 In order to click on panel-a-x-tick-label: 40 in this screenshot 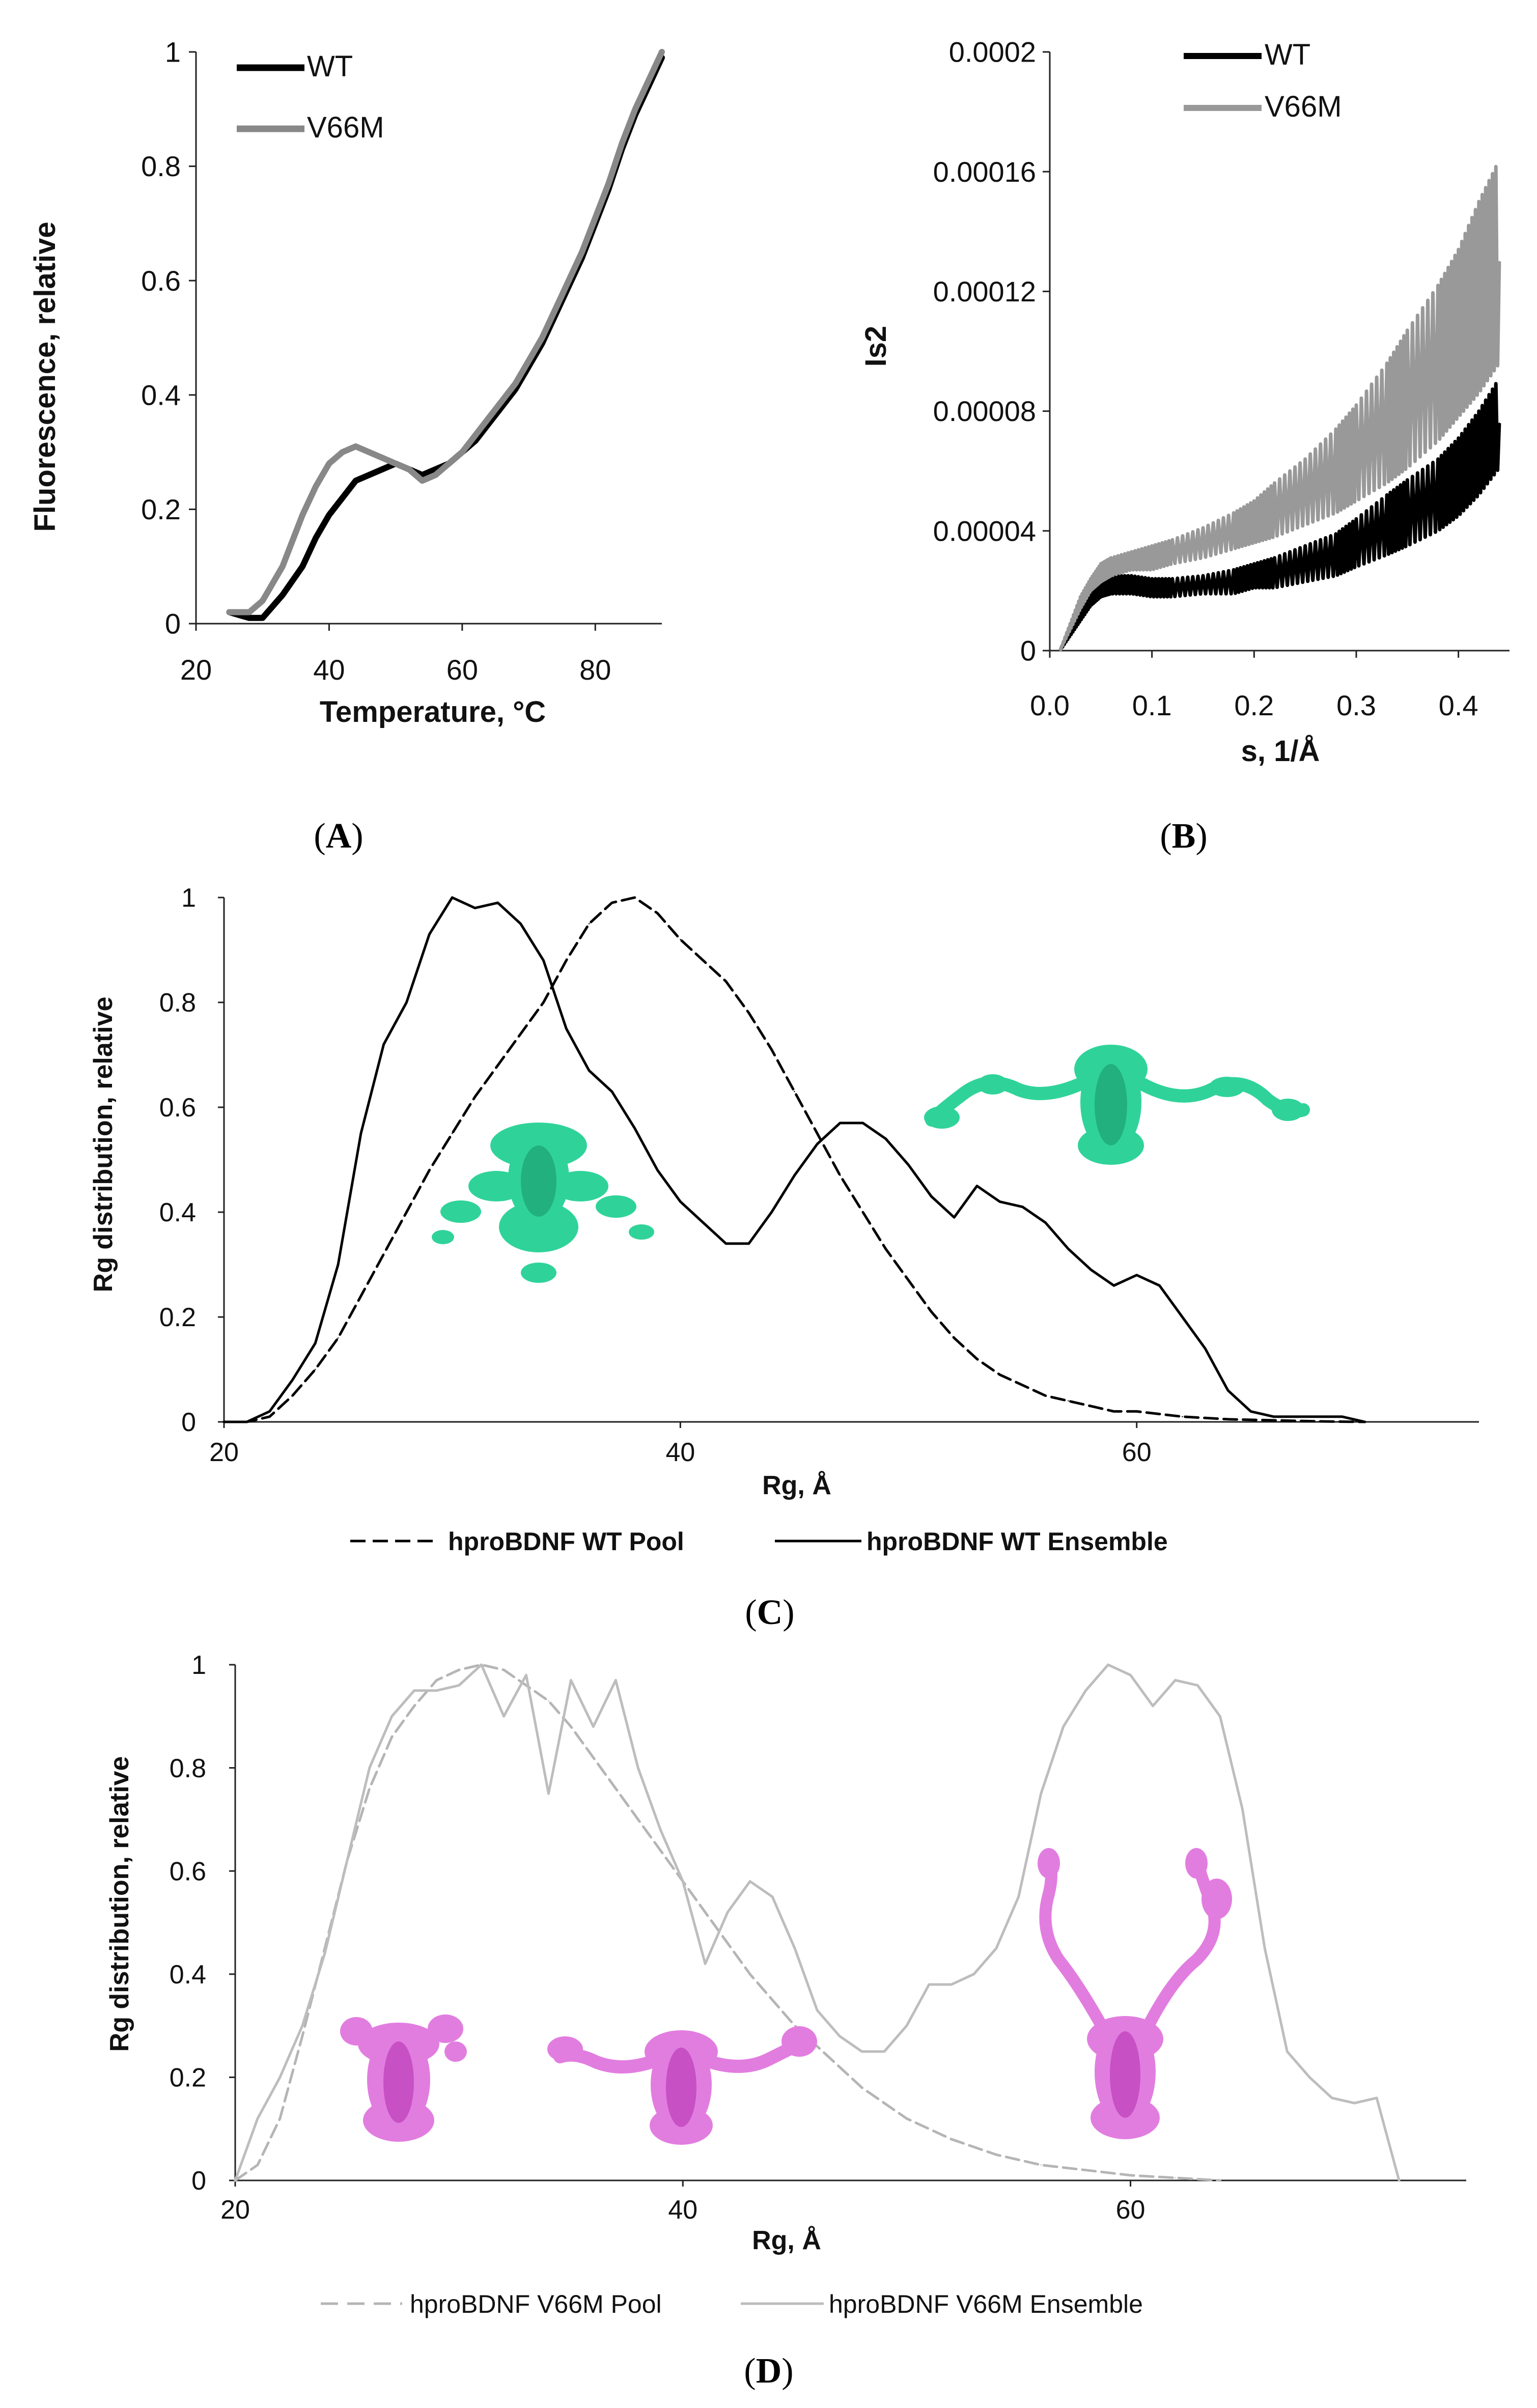, I will do `click(329, 670)`.